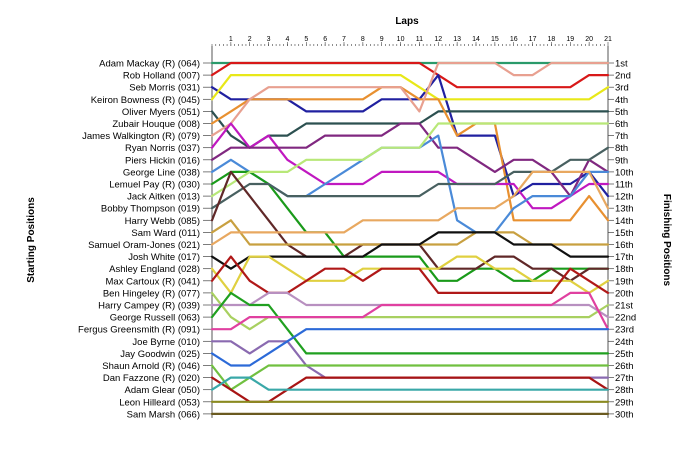  I want to click on starting-driver-label: Adam Mackay (R) (064), so click(149, 64).